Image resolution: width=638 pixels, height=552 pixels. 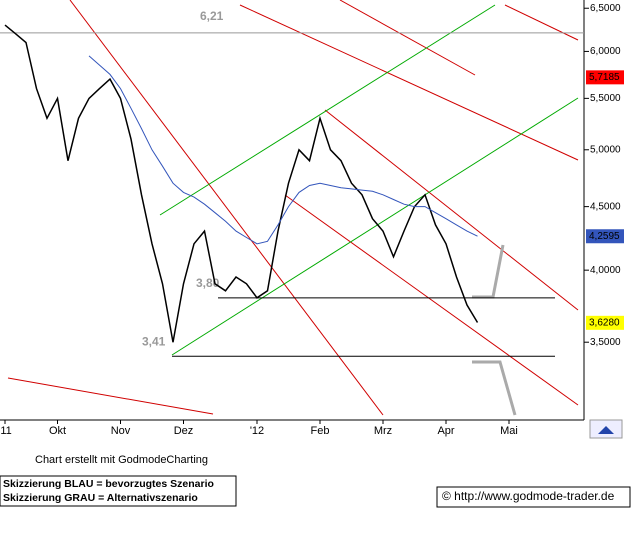 What do you see at coordinates (6, 431) in the screenshot?
I see `x-tick-label: '11` at bounding box center [6, 431].